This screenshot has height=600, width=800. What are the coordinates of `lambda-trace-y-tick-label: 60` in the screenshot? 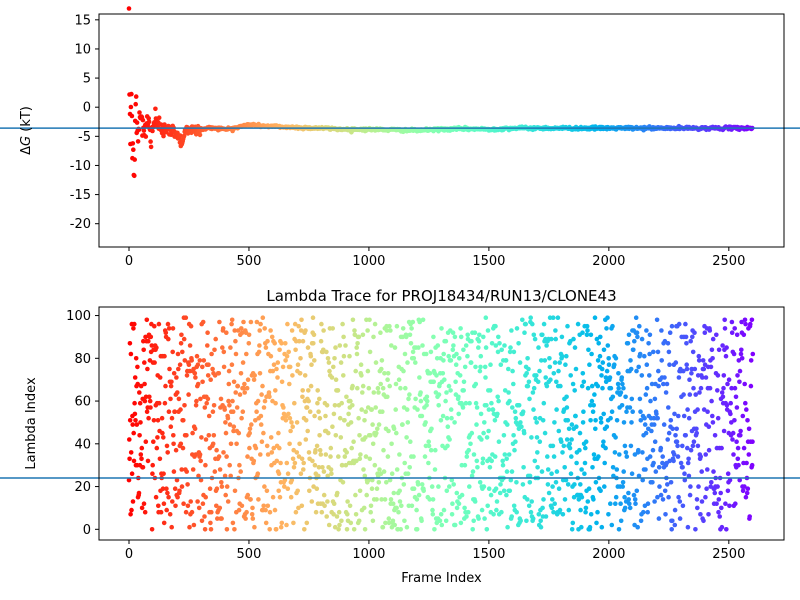 It's located at (82, 402).